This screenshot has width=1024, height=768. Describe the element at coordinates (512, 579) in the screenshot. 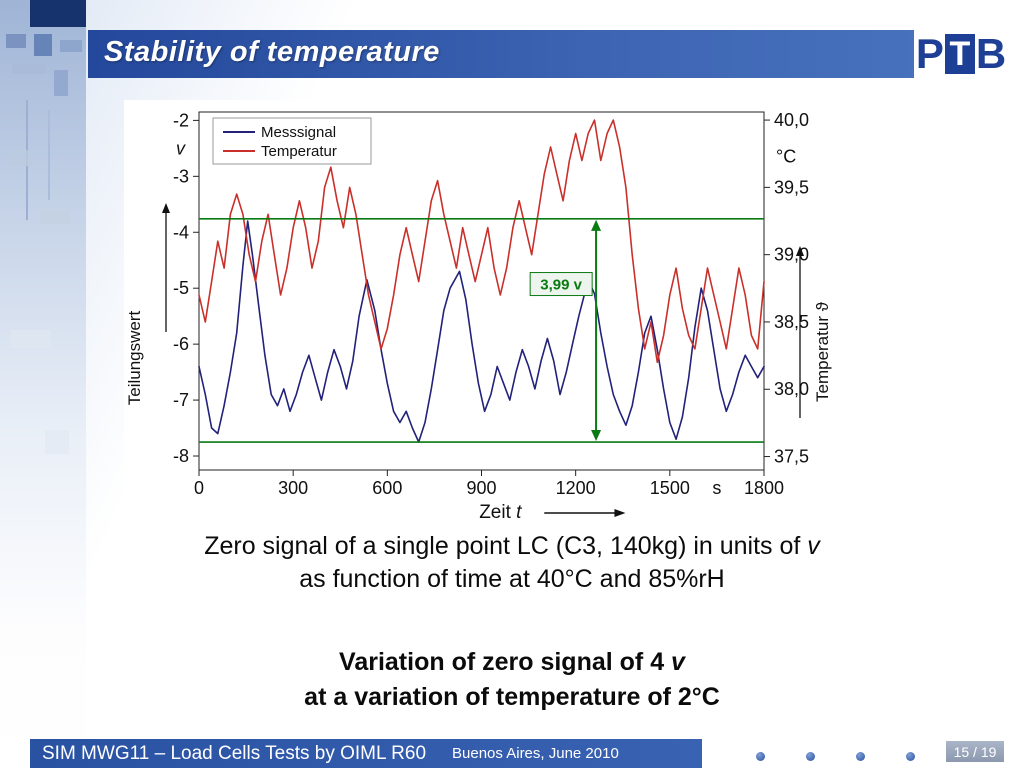

I see `caption-line-2: as function of time at 40°C and 85%rH` at that location.